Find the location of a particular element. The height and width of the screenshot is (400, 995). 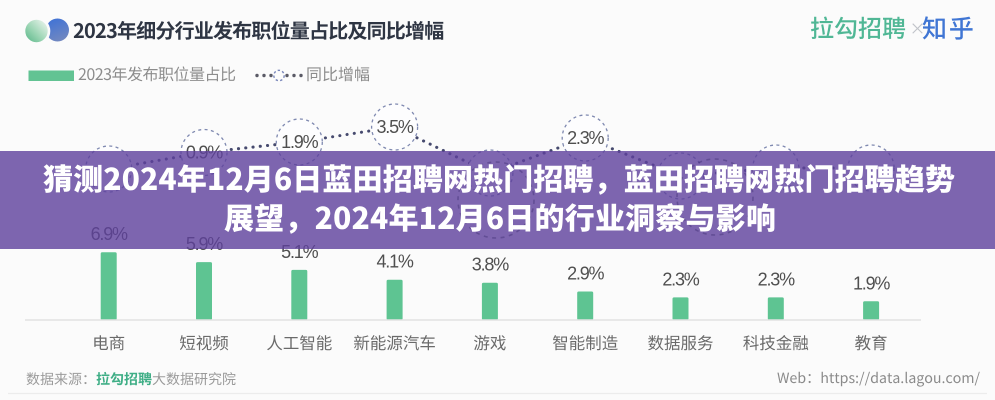

svg-text: 4.1% is located at coordinates (394, 262).